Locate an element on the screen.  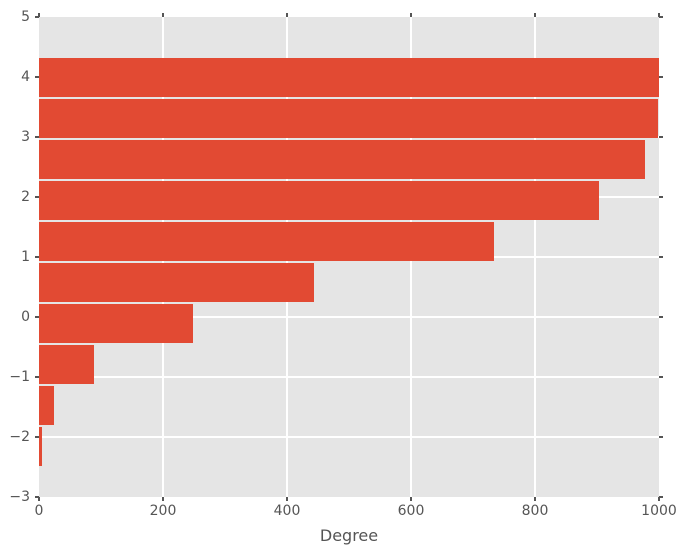
x-tick-label: 200 is located at coordinates (163, 511).